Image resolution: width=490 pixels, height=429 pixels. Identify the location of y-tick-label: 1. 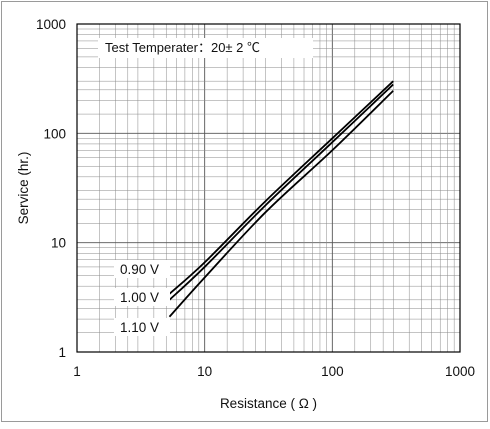
(62, 352).